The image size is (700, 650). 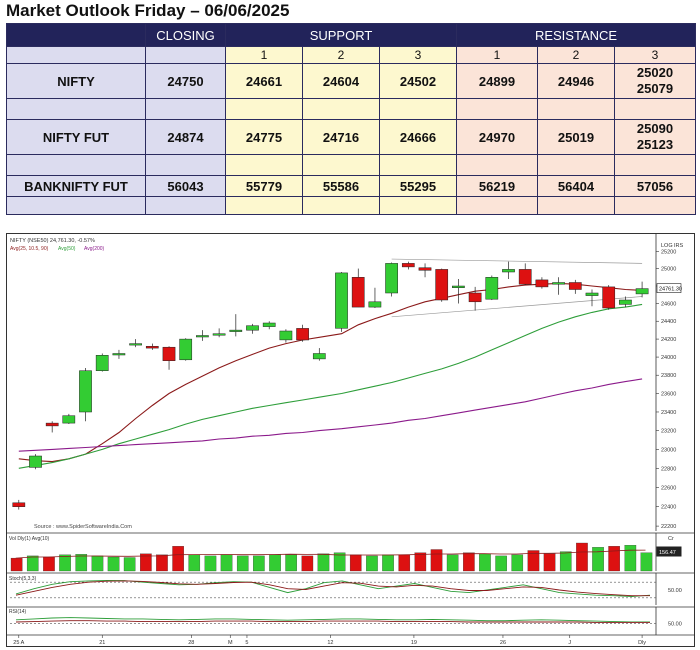 What do you see at coordinates (668, 432) in the screenshot?
I see `y-tick-label: 23200` at bounding box center [668, 432].